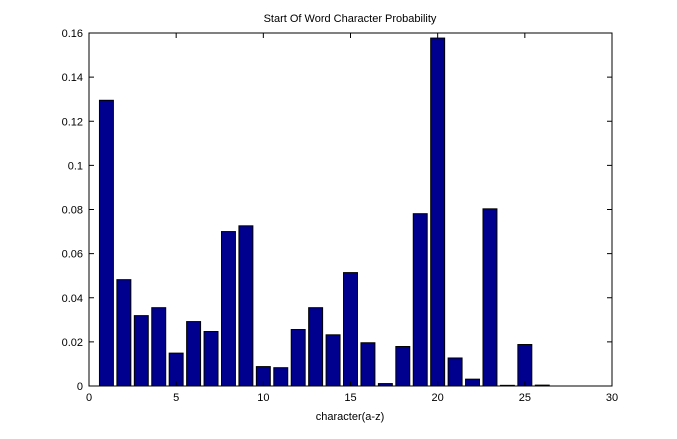 The image size is (677, 439). What do you see at coordinates (72, 299) in the screenshot?
I see `y-tick-label: 0.04` at bounding box center [72, 299].